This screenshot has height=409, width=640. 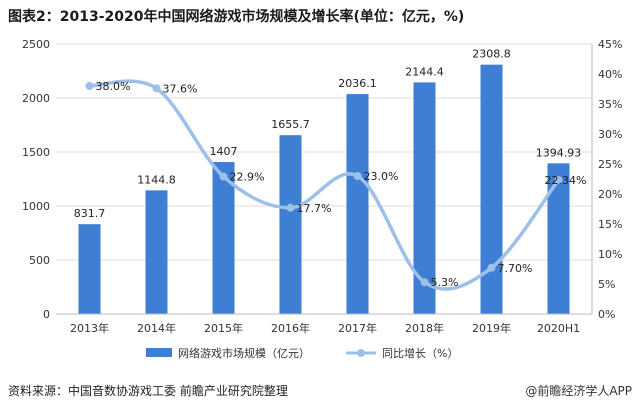 I want to click on bar-value-label: 1144.8, so click(x=156, y=179).